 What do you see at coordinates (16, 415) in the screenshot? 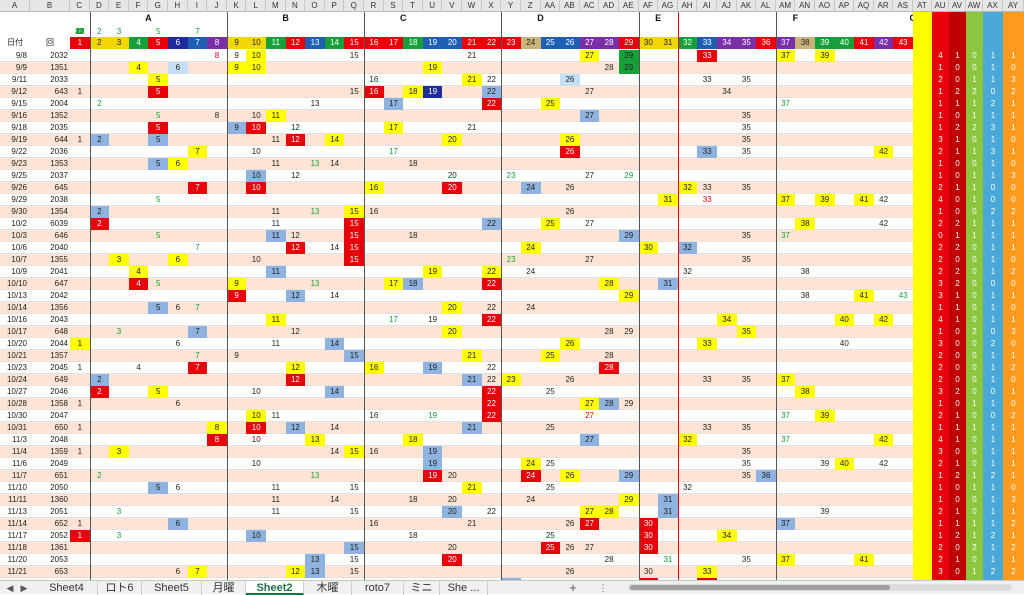
I see `date-cell: 10/30` at bounding box center [16, 415].